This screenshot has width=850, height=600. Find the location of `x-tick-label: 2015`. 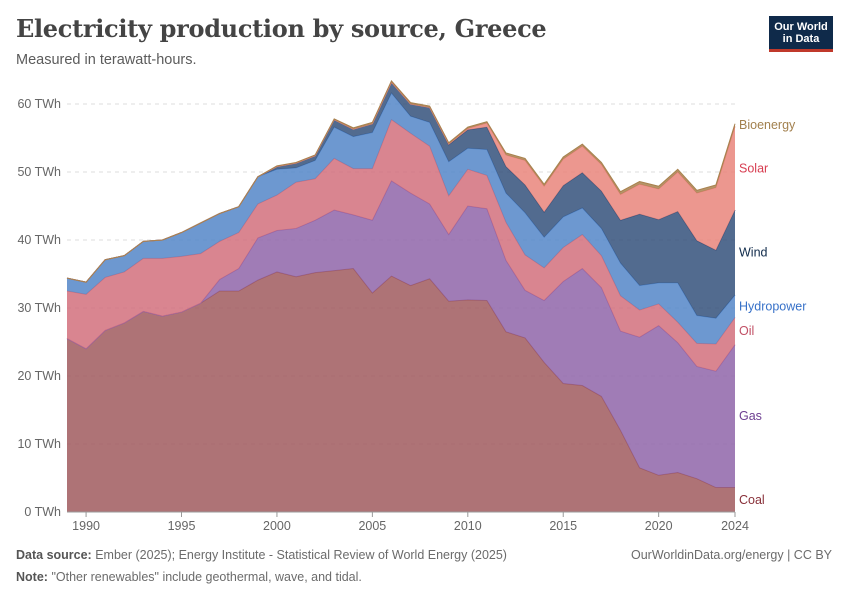

x-tick-label: 2015 is located at coordinates (563, 526).